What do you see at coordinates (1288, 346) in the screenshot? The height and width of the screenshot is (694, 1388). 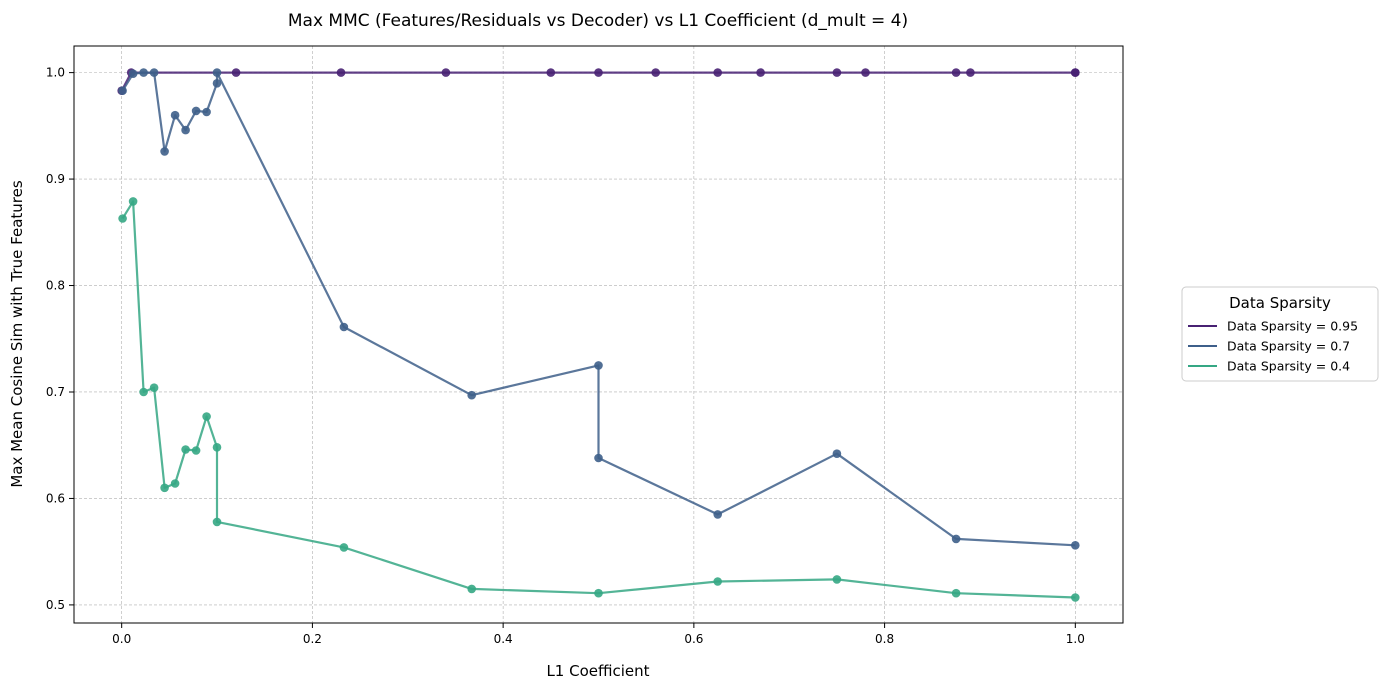 I see `legend-entry-label: Data Sparsity = 0.7` at bounding box center [1288, 346].